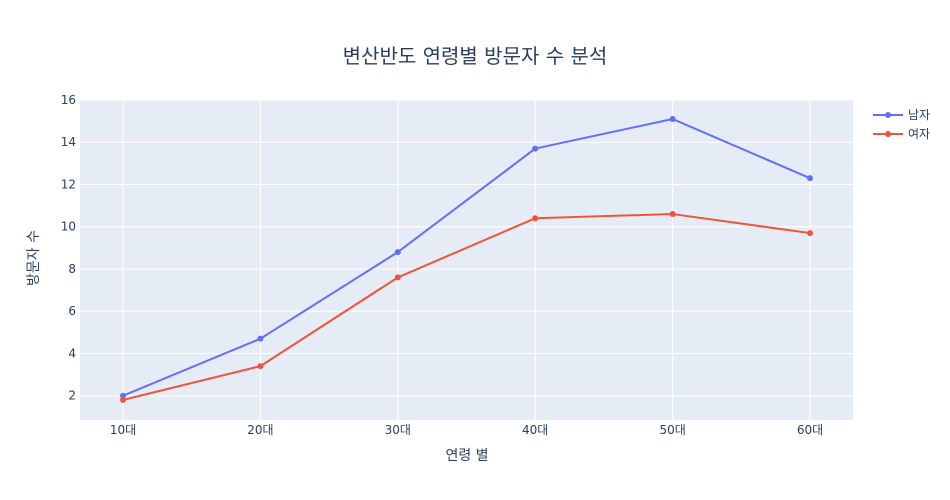 This screenshot has width=950, height=500. Describe the element at coordinates (72, 353) in the screenshot. I see `y-tick-label: 4` at that location.